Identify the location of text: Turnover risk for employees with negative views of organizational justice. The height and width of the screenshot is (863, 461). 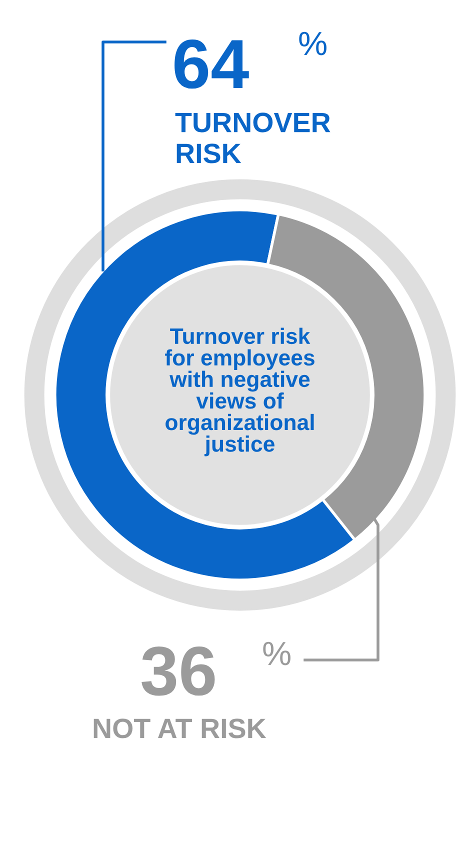
(239, 392).